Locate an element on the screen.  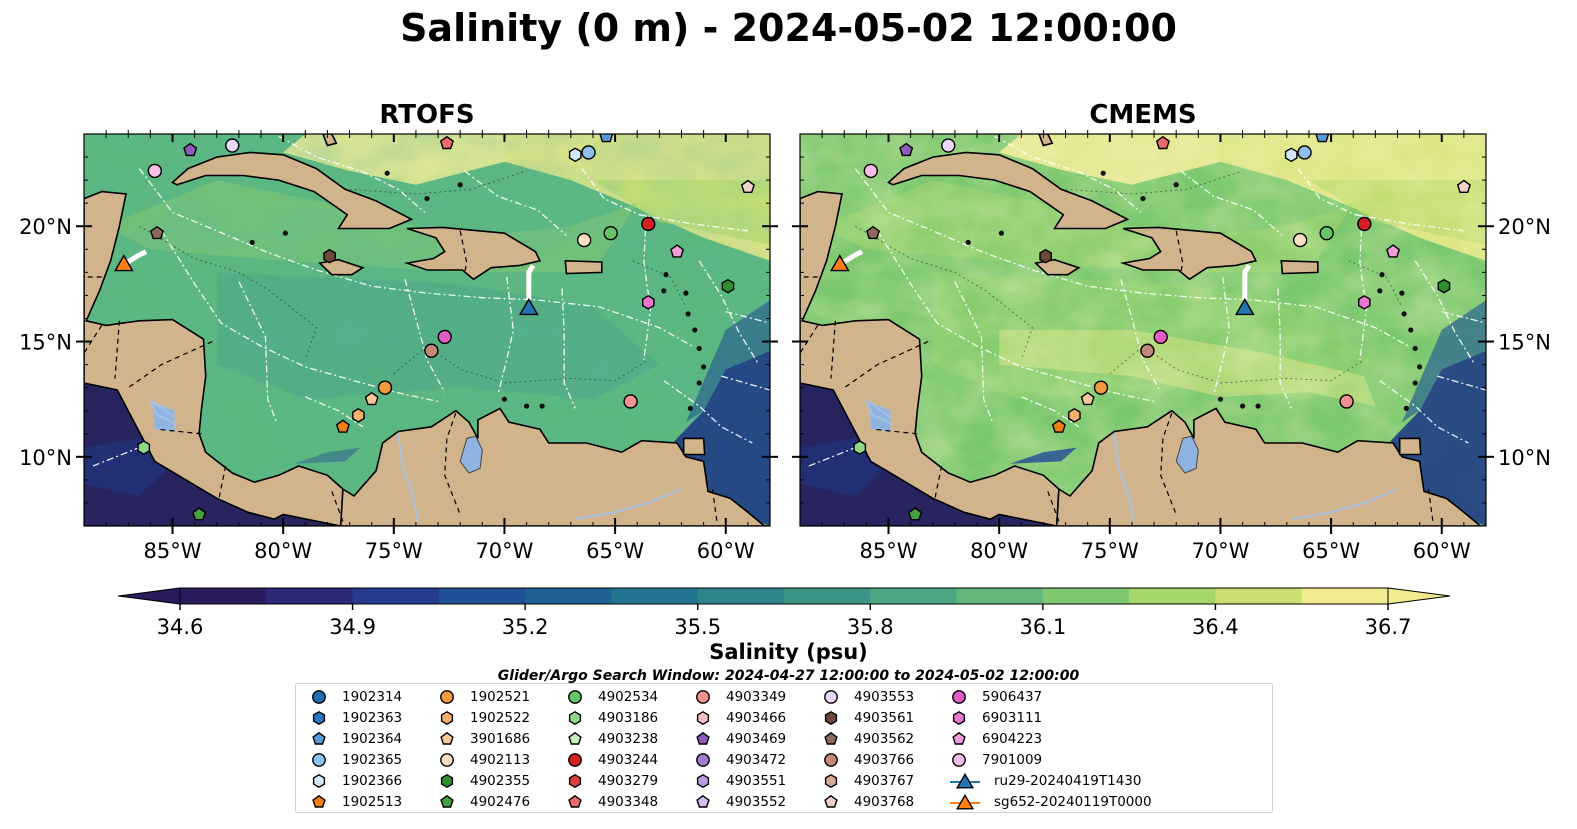
legend-label: 4902476 is located at coordinates (500, 801).